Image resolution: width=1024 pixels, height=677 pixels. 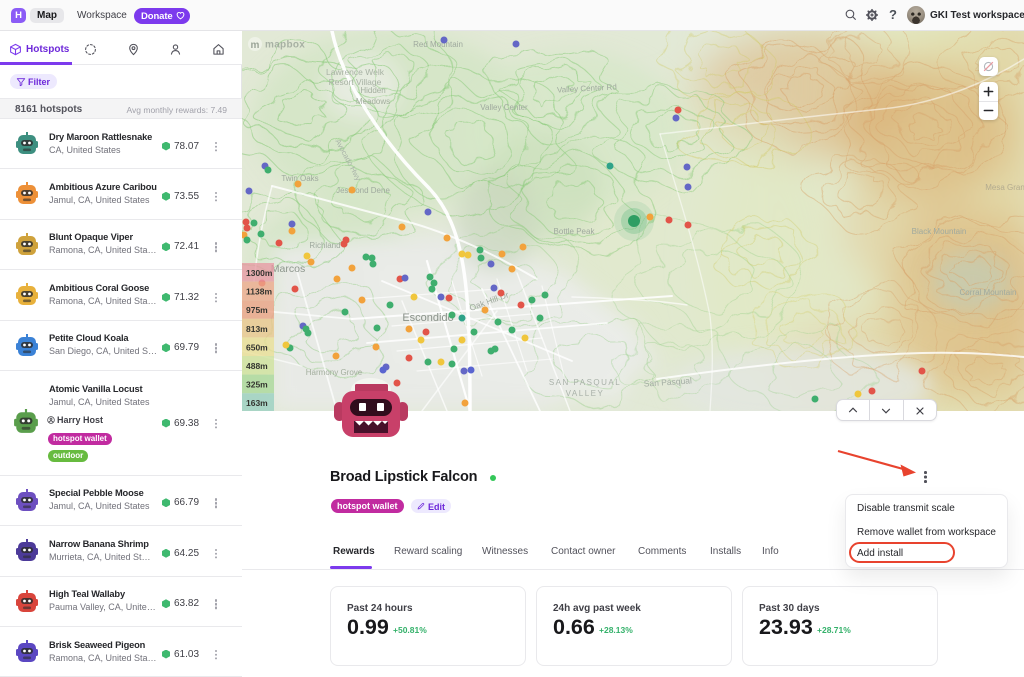 I want to click on svg-text: Hidden, so click(x=372, y=90).